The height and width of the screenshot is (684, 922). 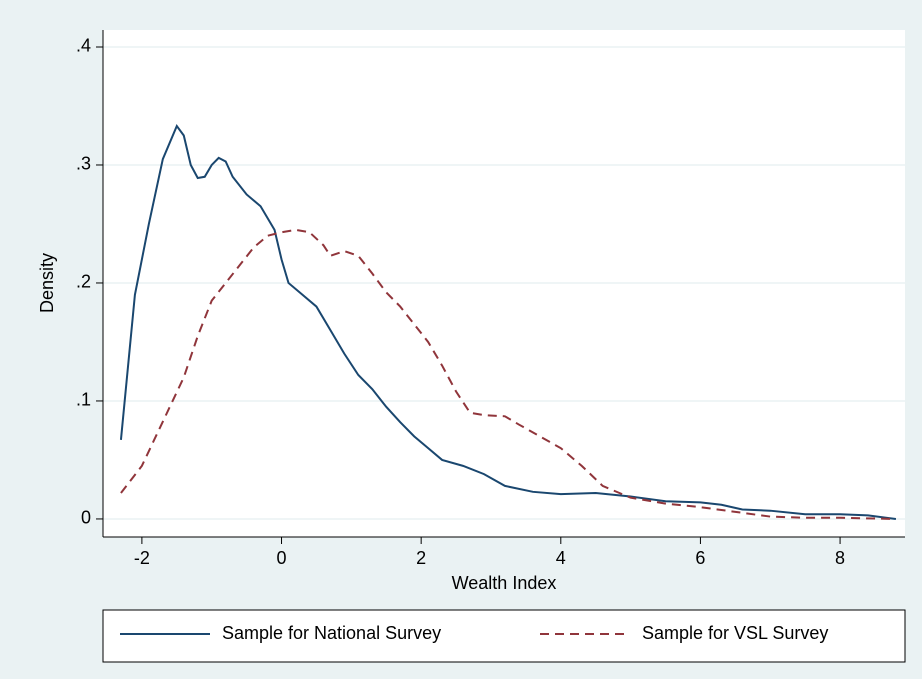 What do you see at coordinates (561, 558) in the screenshot?
I see `x-tick-label: 4` at bounding box center [561, 558].